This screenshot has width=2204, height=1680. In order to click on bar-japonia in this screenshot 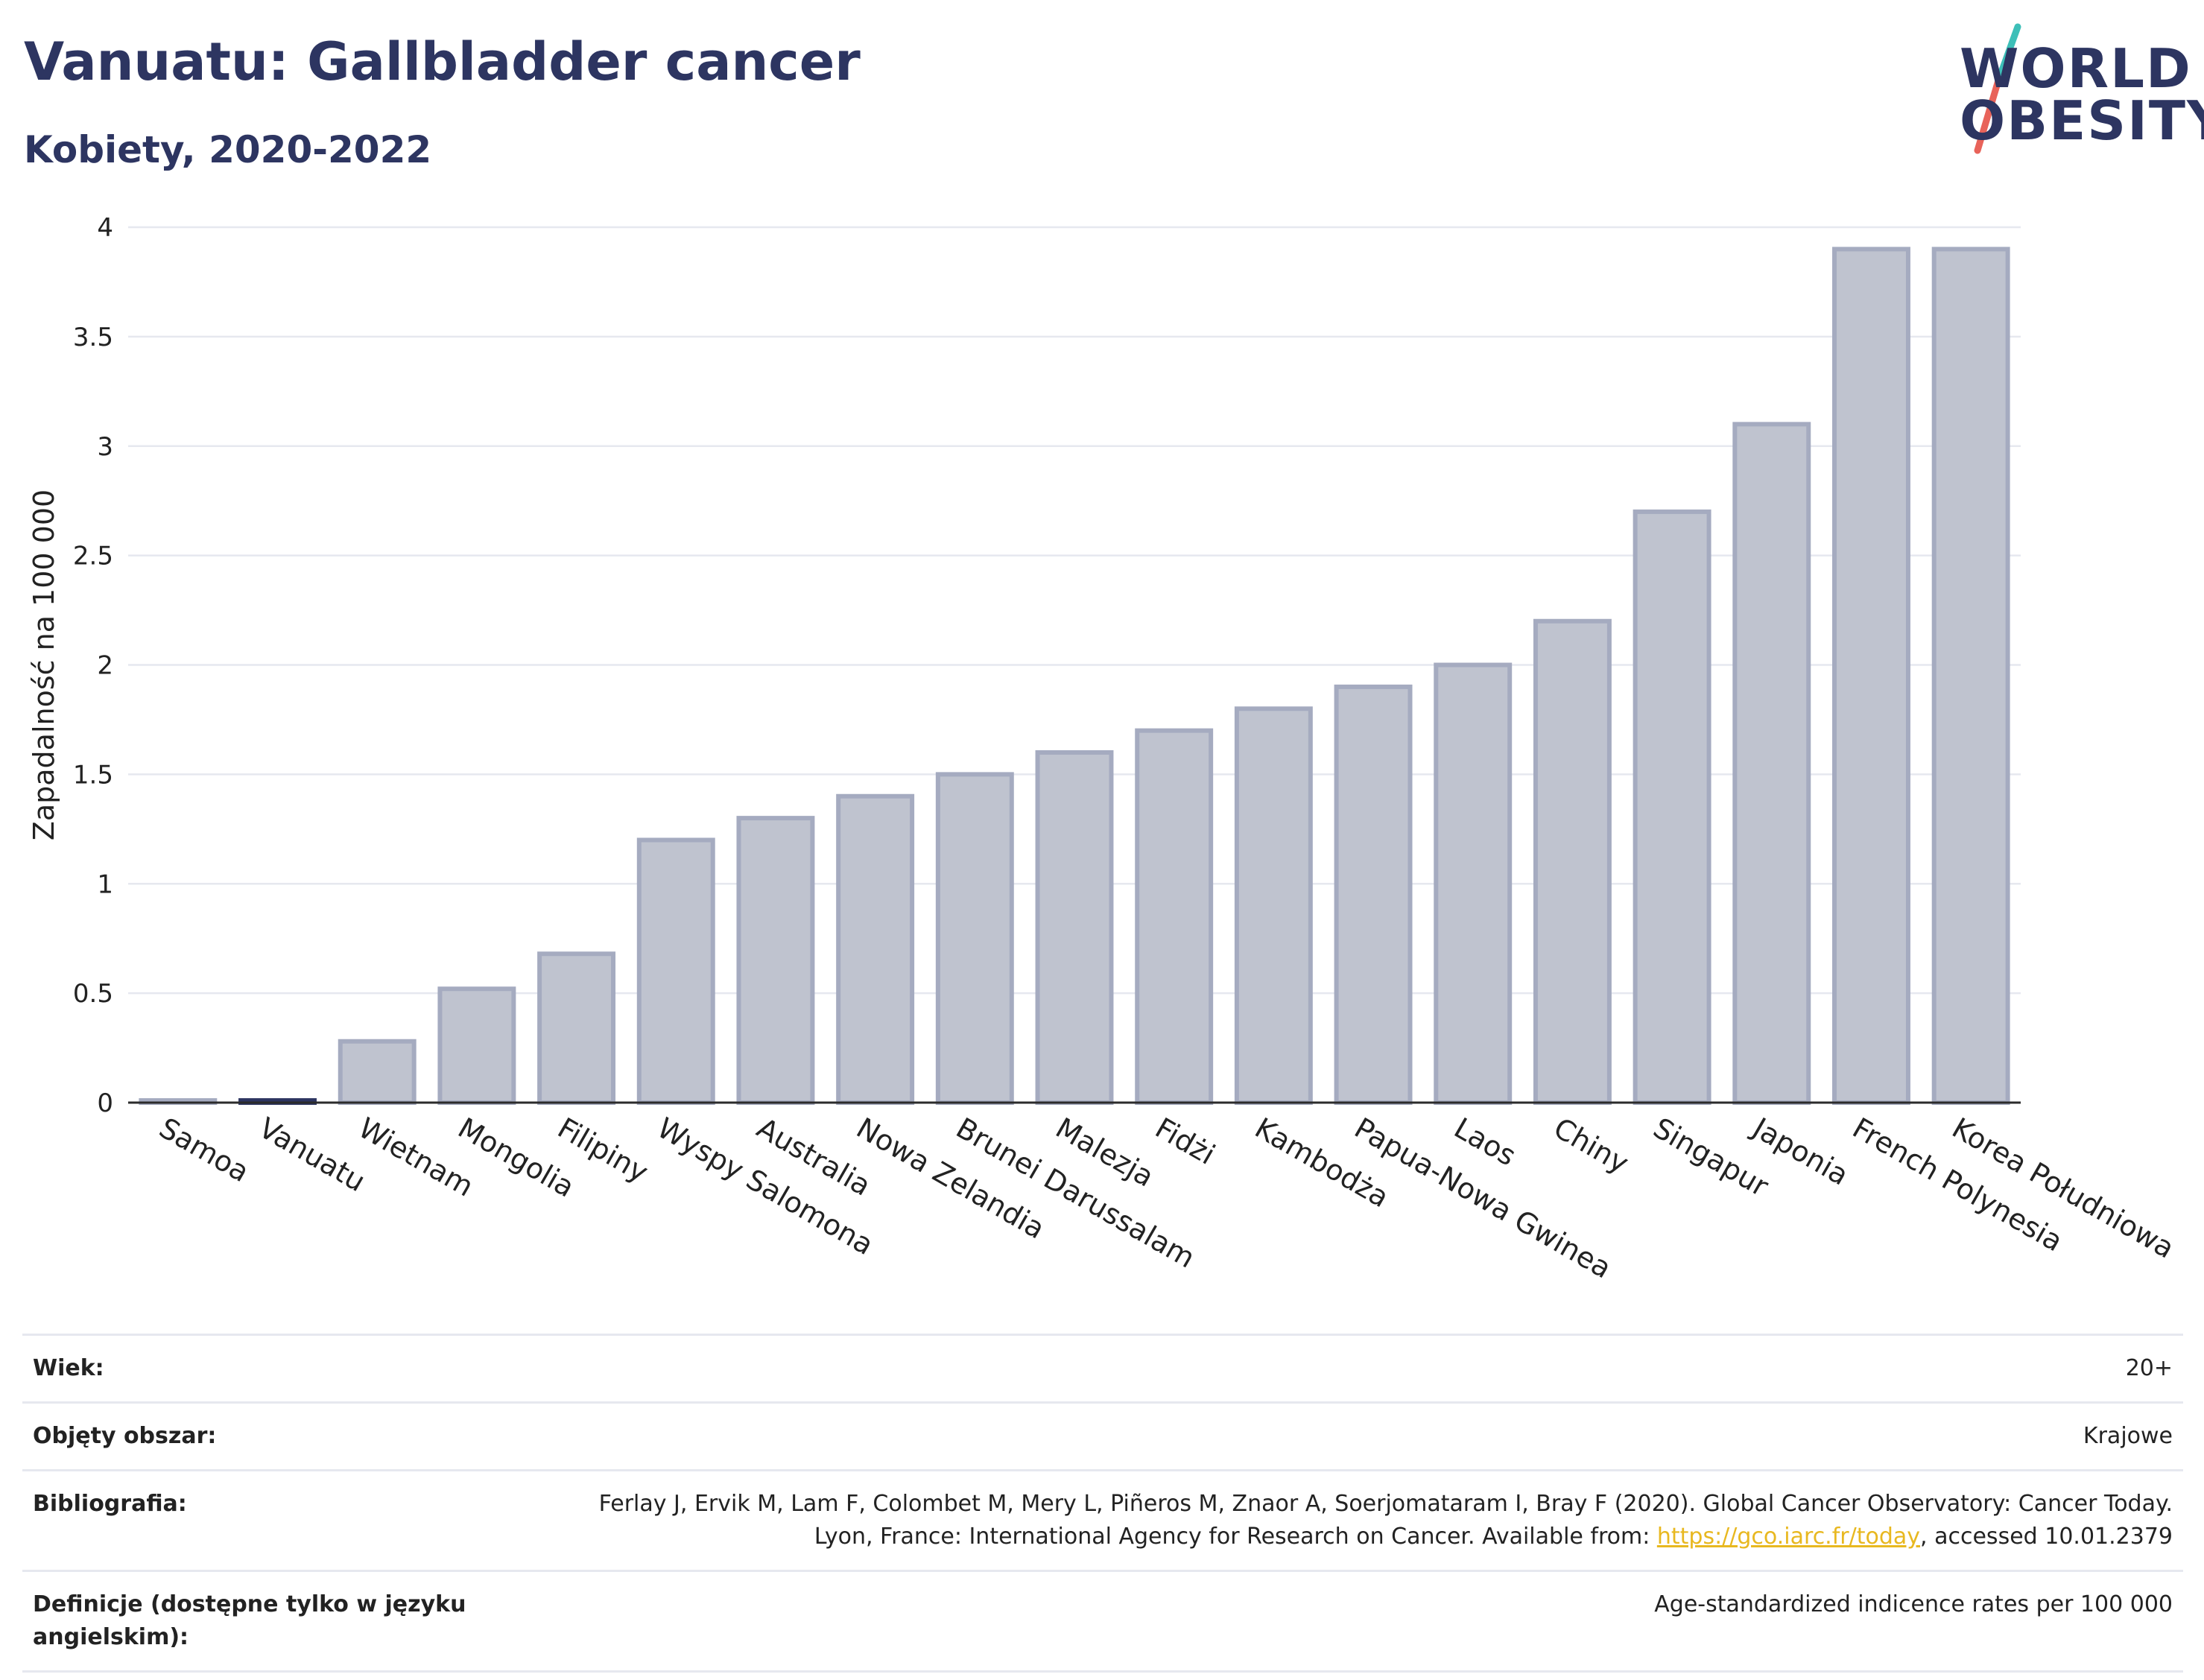, I will do `click(1771, 763)`.